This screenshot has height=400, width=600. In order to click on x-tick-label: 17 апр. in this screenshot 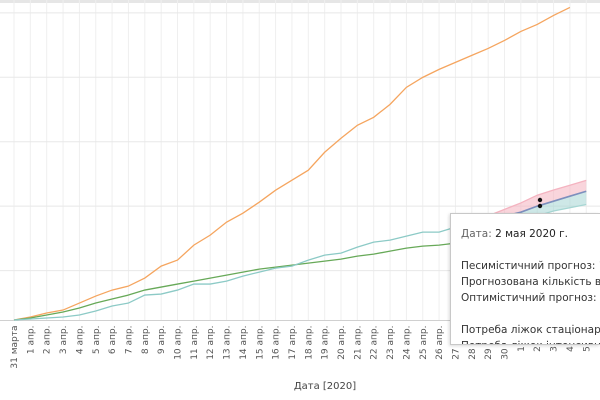, I will do `click(293, 343)`.